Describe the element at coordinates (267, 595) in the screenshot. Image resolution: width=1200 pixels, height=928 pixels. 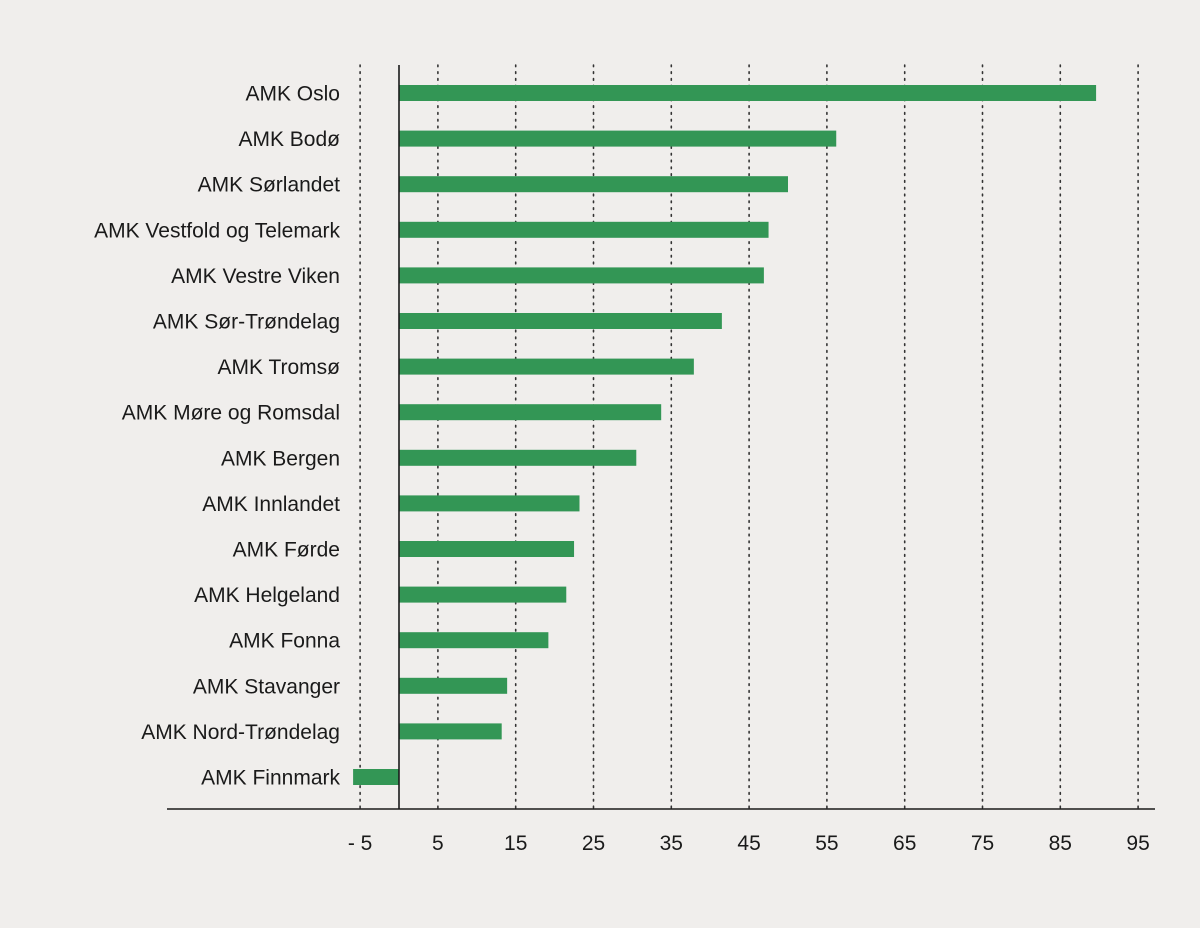
I see `category-label-11: AMK Helgeland` at that location.